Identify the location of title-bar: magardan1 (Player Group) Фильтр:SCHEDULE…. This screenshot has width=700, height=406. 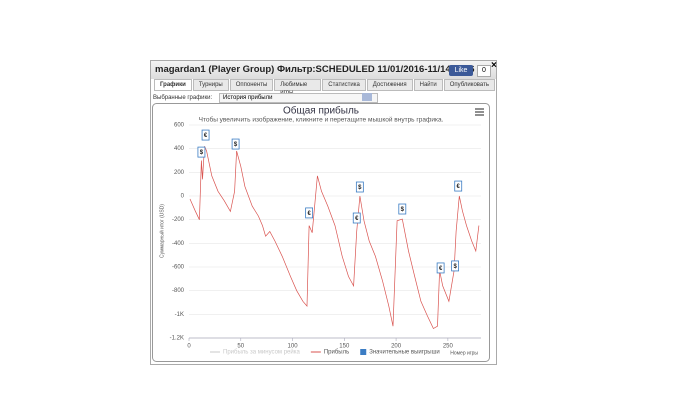
(324, 69).